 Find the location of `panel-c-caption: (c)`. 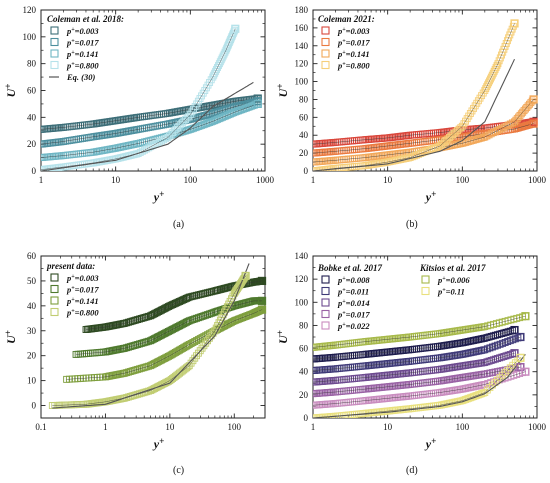

panel-c-caption: (c) is located at coordinates (179, 470).